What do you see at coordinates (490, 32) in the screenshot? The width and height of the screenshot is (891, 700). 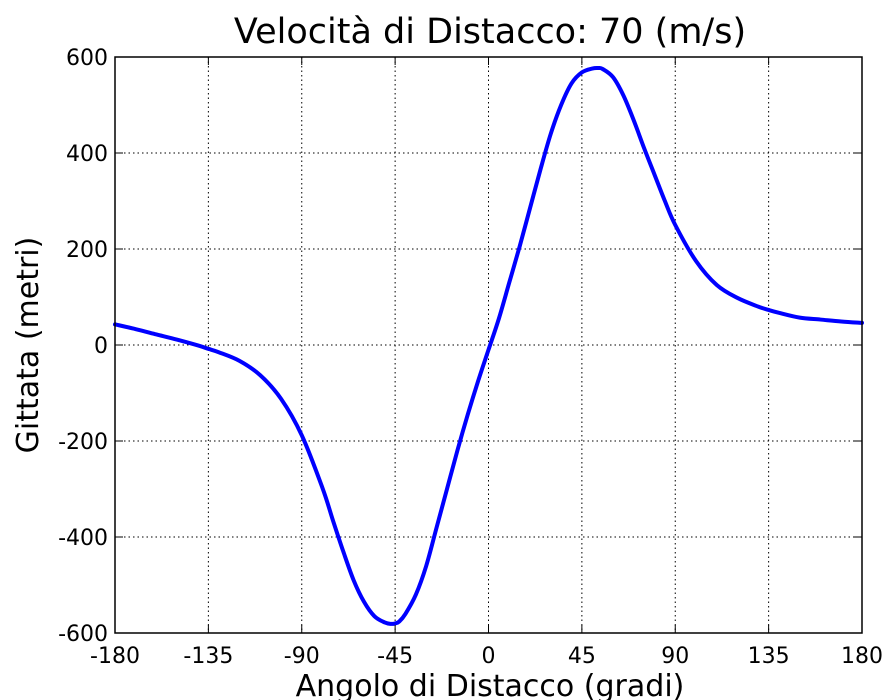 I see `chart-title: Velocità di Distacco: 70 (m/s)` at bounding box center [490, 32].